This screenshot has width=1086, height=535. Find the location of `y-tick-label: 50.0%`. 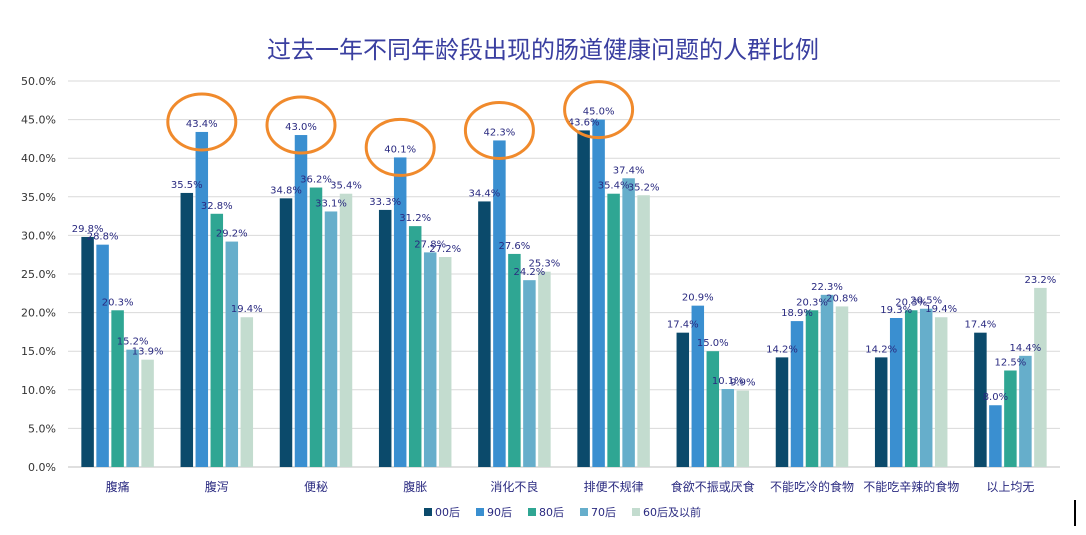

y-tick-label: 50.0% is located at coordinates (38, 81).